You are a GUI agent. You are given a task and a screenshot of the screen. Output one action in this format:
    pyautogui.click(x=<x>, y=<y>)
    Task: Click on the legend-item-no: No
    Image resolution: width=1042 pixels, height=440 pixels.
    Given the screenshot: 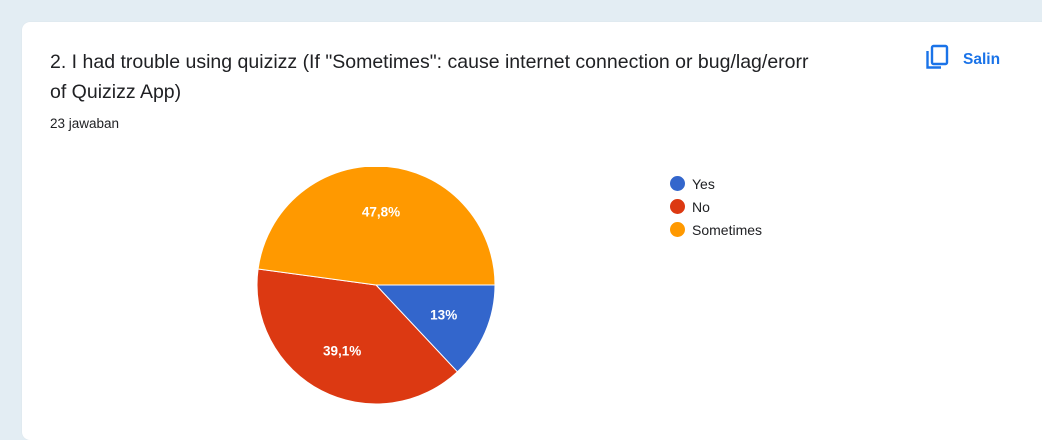 What is the action you would take?
    pyautogui.click(x=716, y=206)
    